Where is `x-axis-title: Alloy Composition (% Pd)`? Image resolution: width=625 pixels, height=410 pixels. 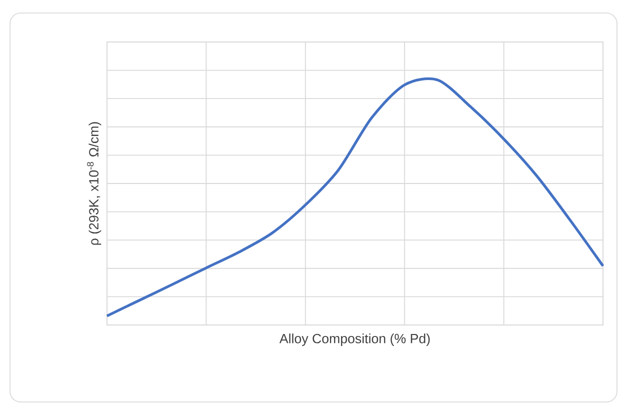 x-axis-title: Alloy Composition (% Pd) is located at coordinates (354, 340).